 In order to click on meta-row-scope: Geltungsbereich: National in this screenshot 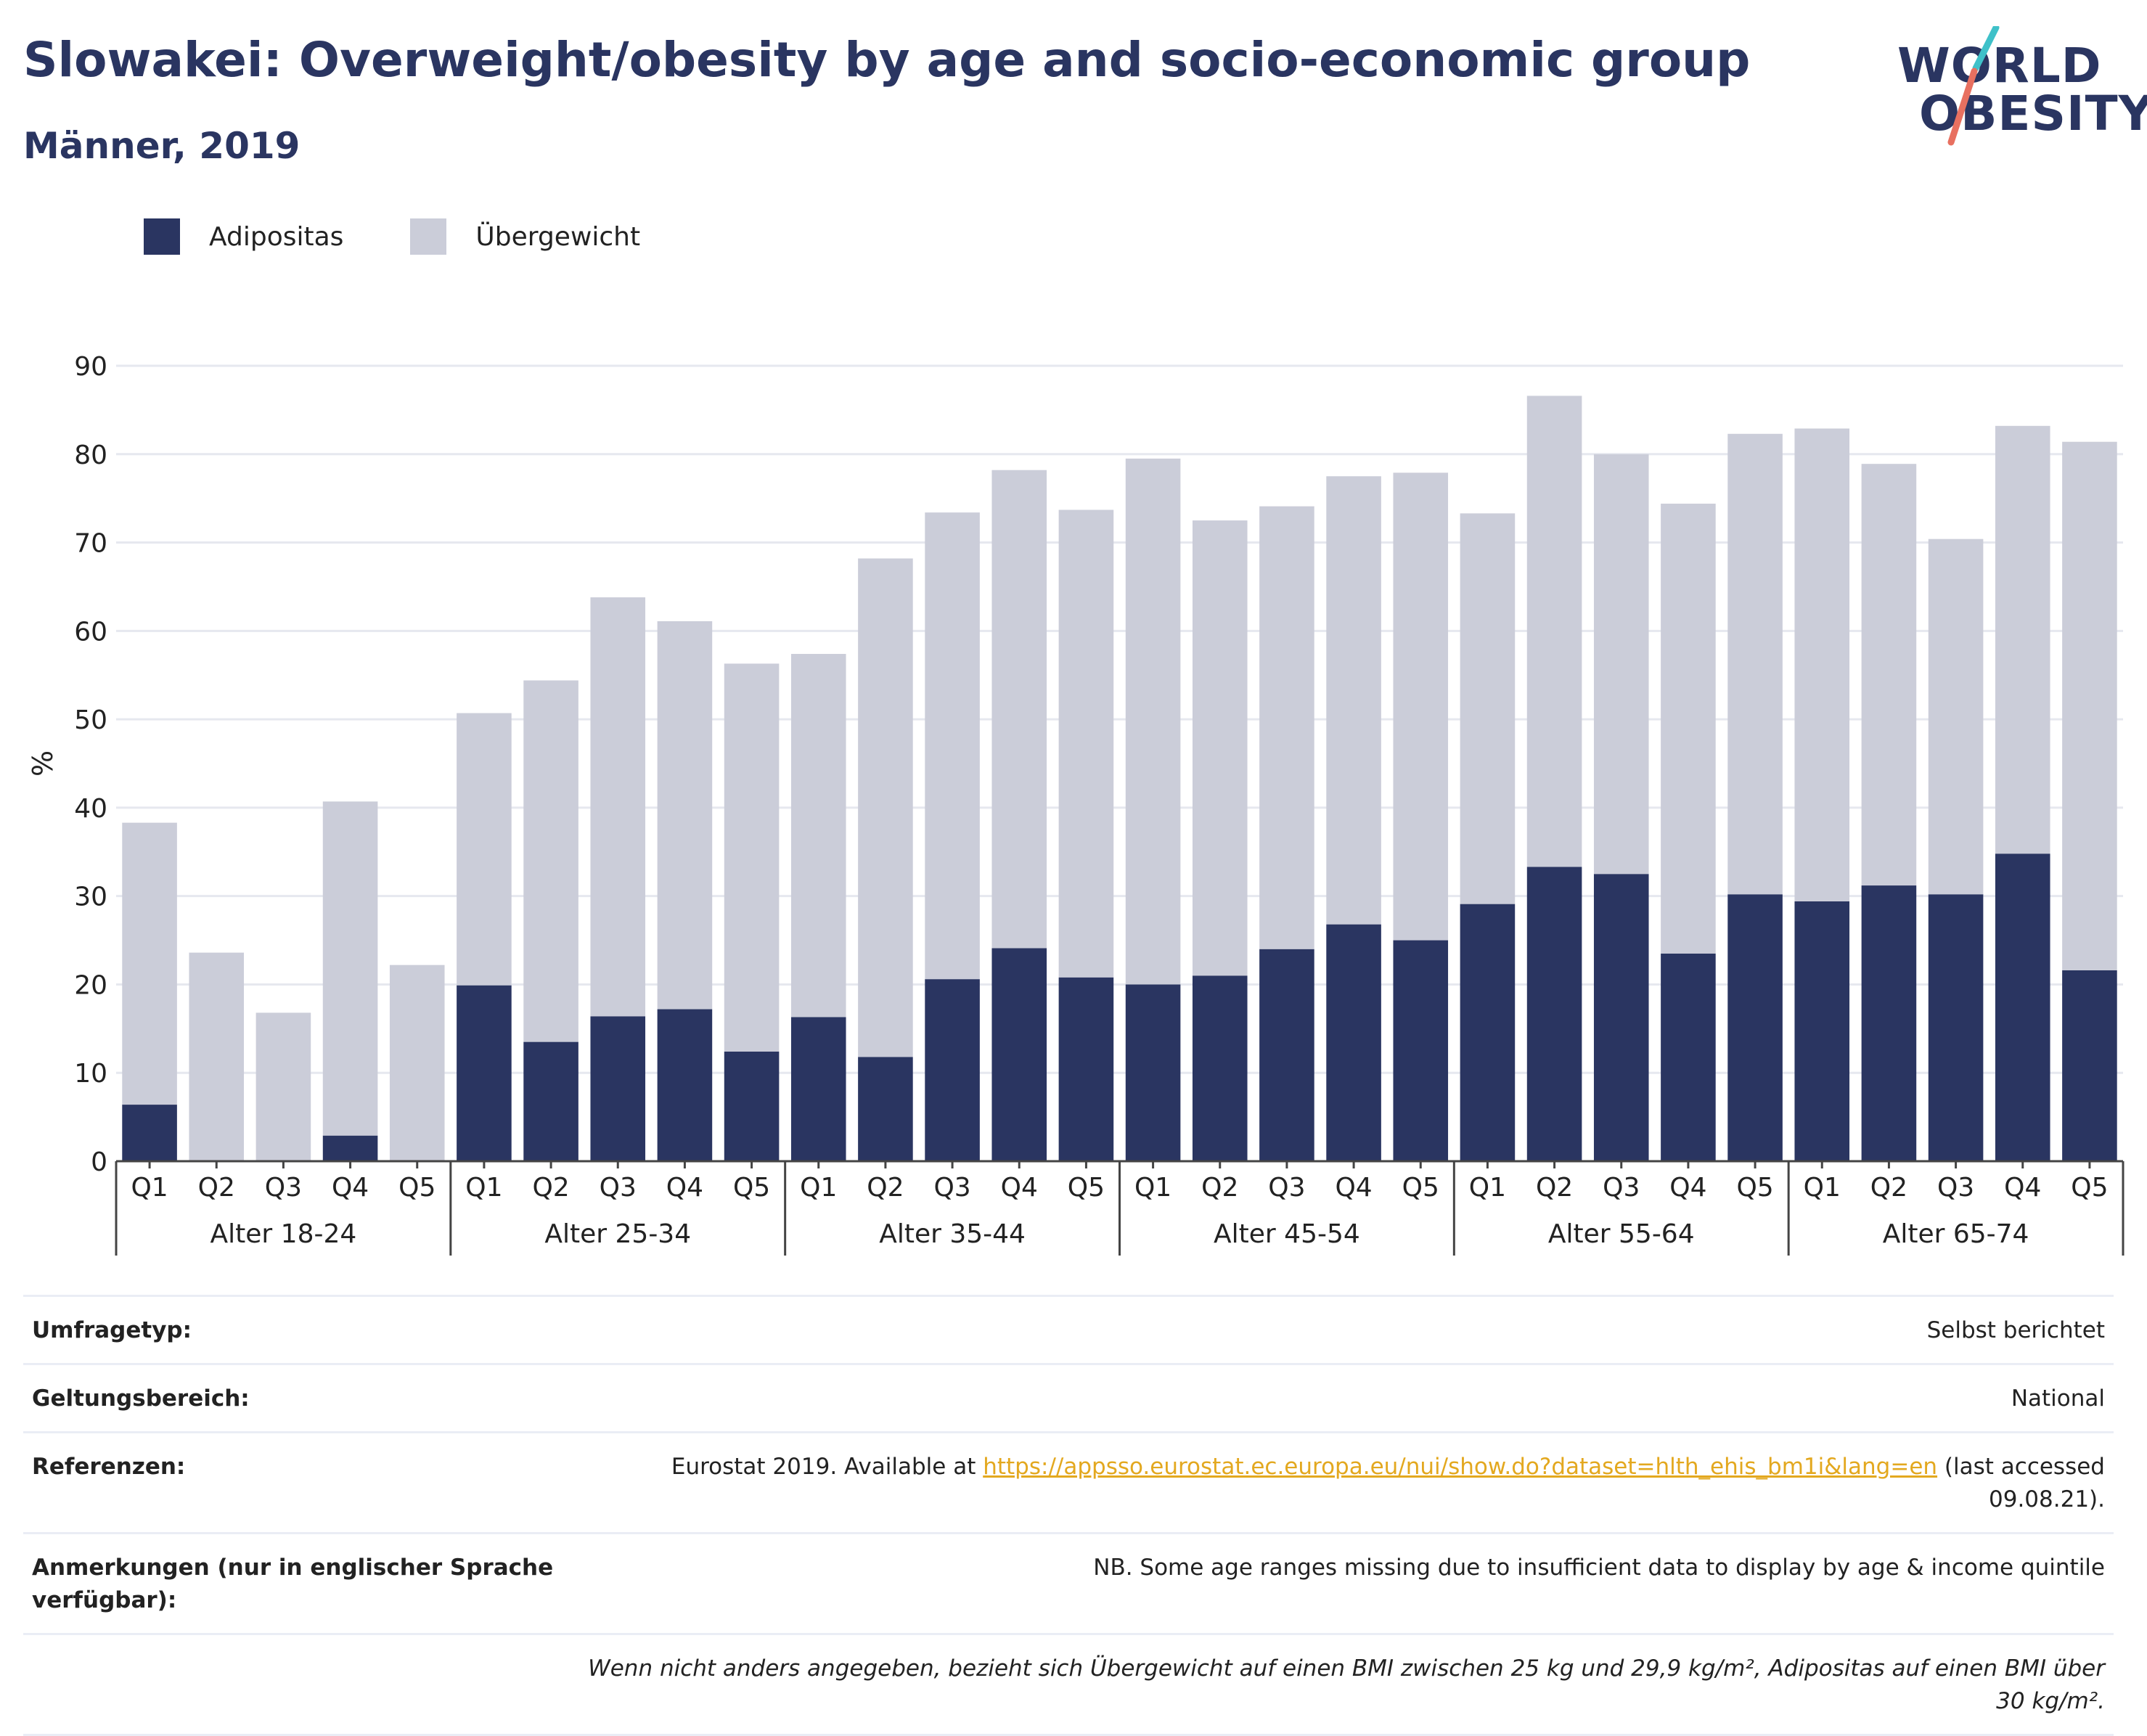, I will do `click(1068, 1396)`.